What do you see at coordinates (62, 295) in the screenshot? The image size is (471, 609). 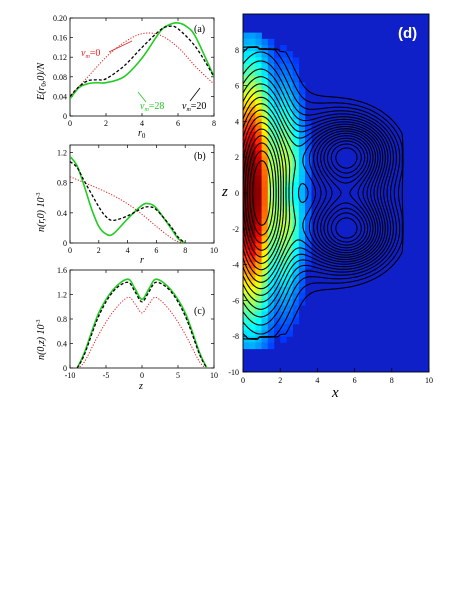 I see `2-ytick-label: 1.2` at bounding box center [62, 295].